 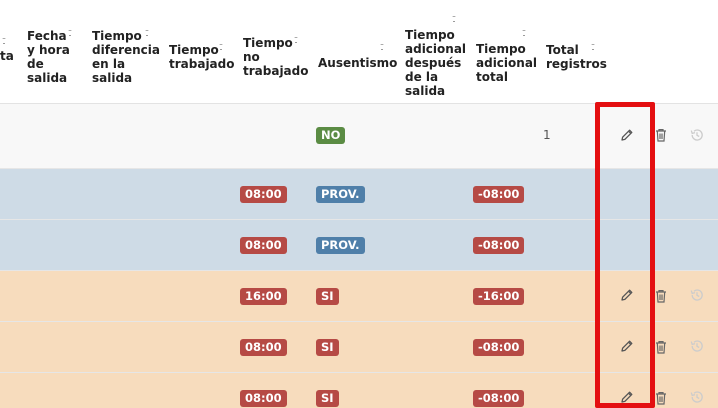 I want to click on tiempo-adicional-total-badge: -16:00, so click(x=499, y=296).